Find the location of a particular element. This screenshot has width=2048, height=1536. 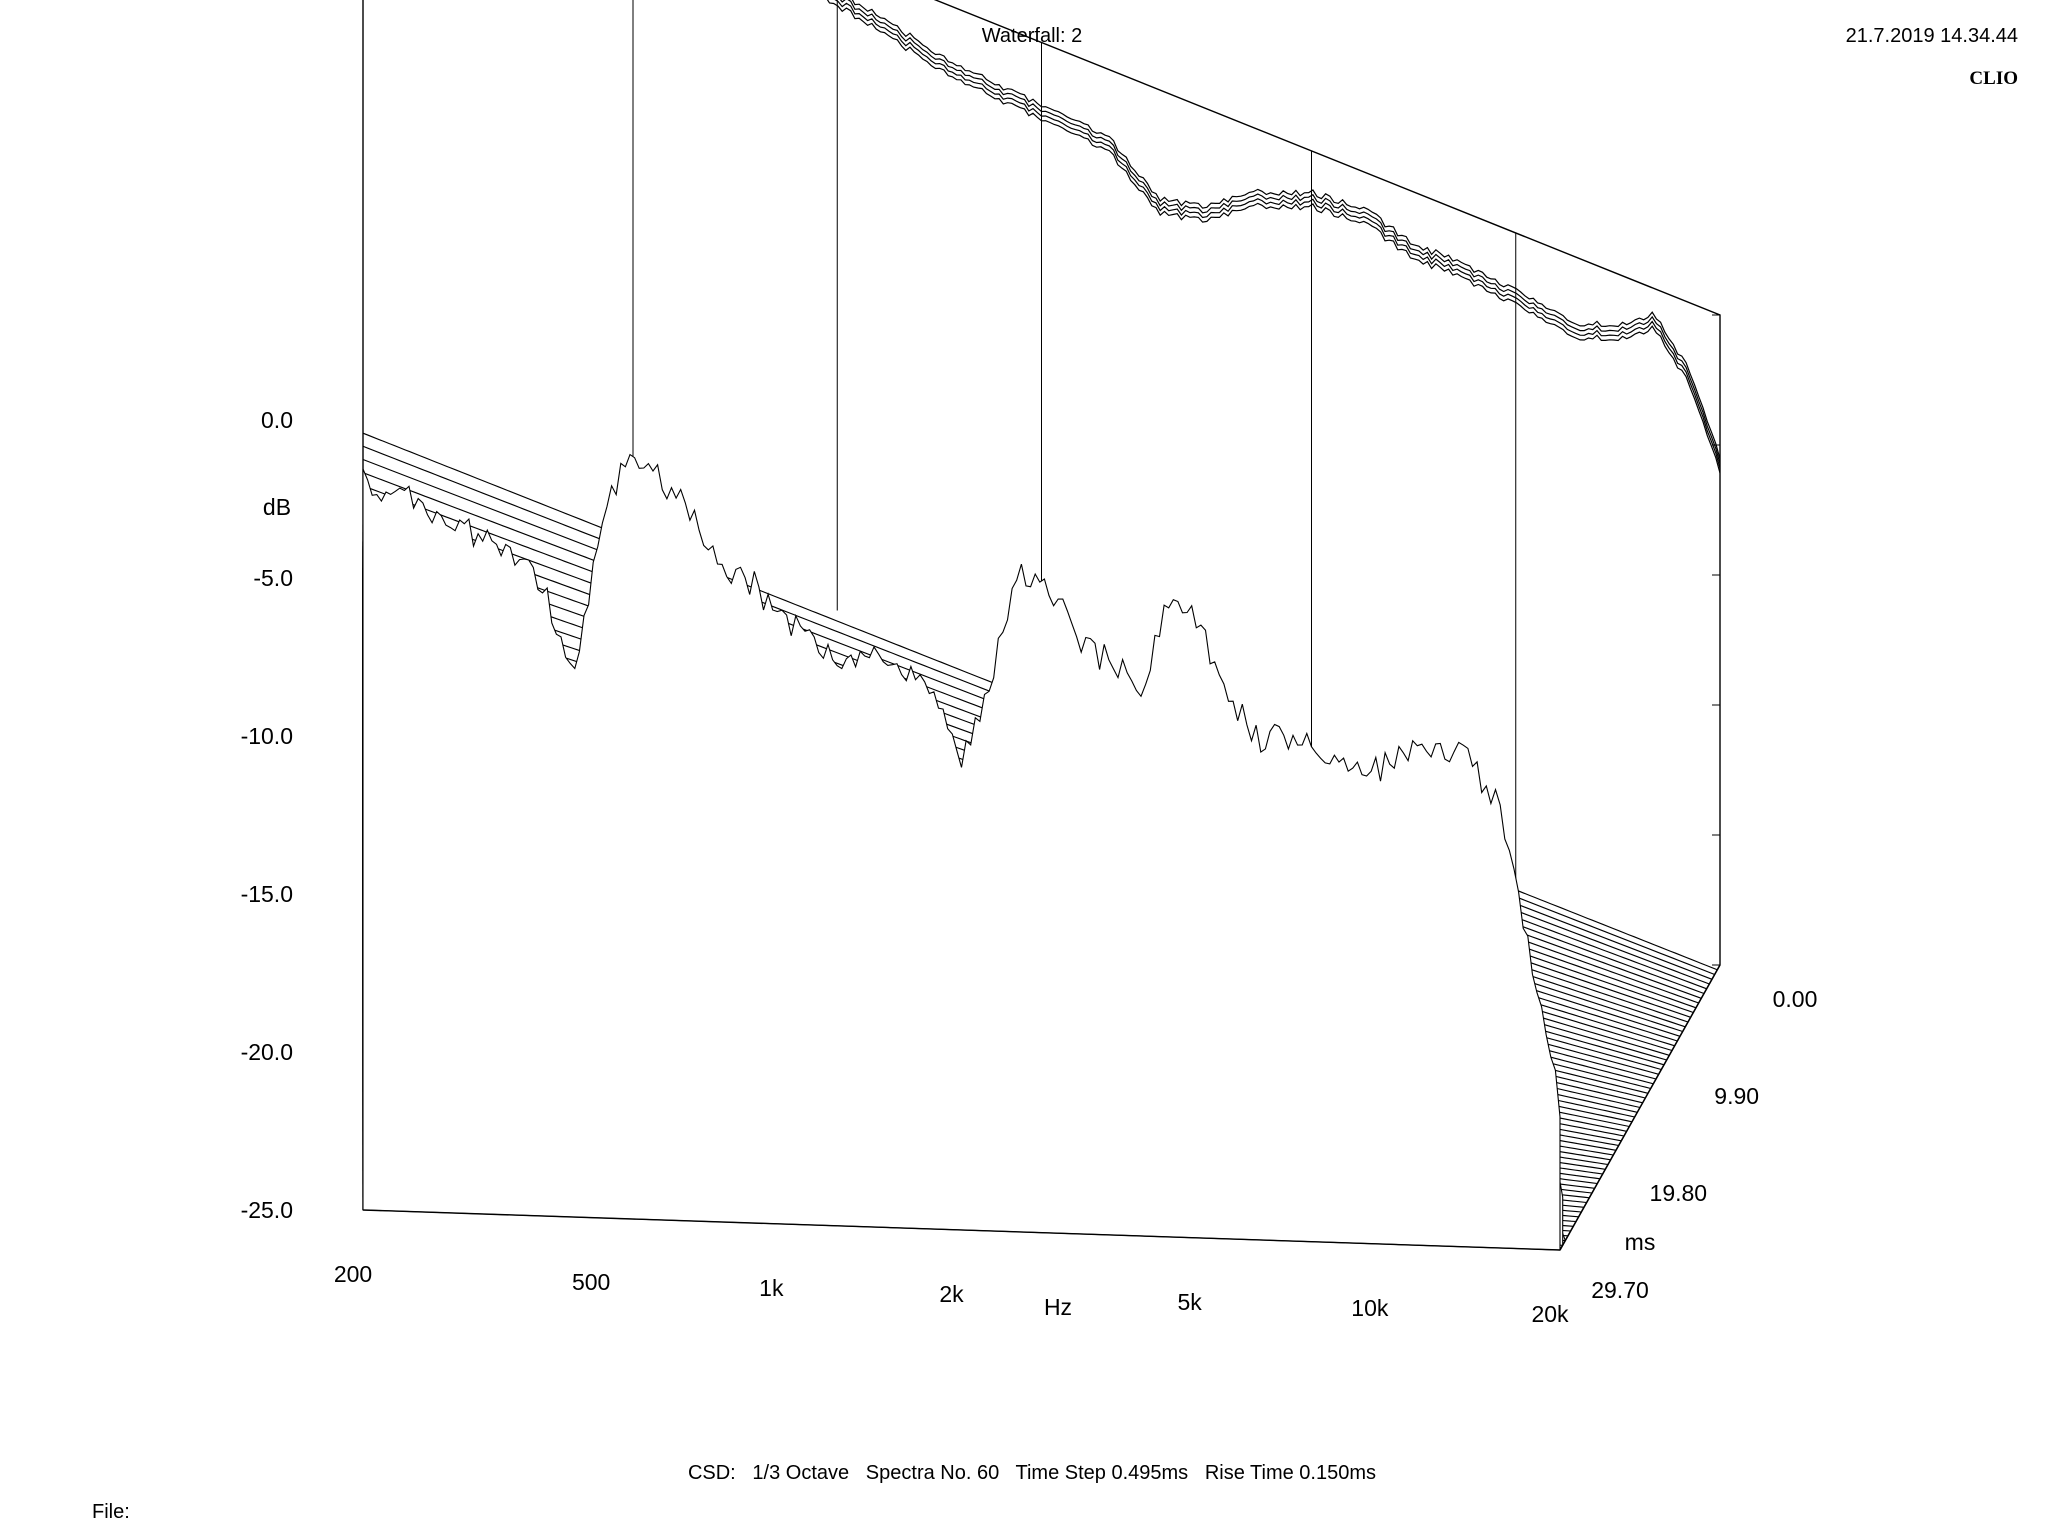

frequency-tick-label: 200 is located at coordinates (353, 1274).